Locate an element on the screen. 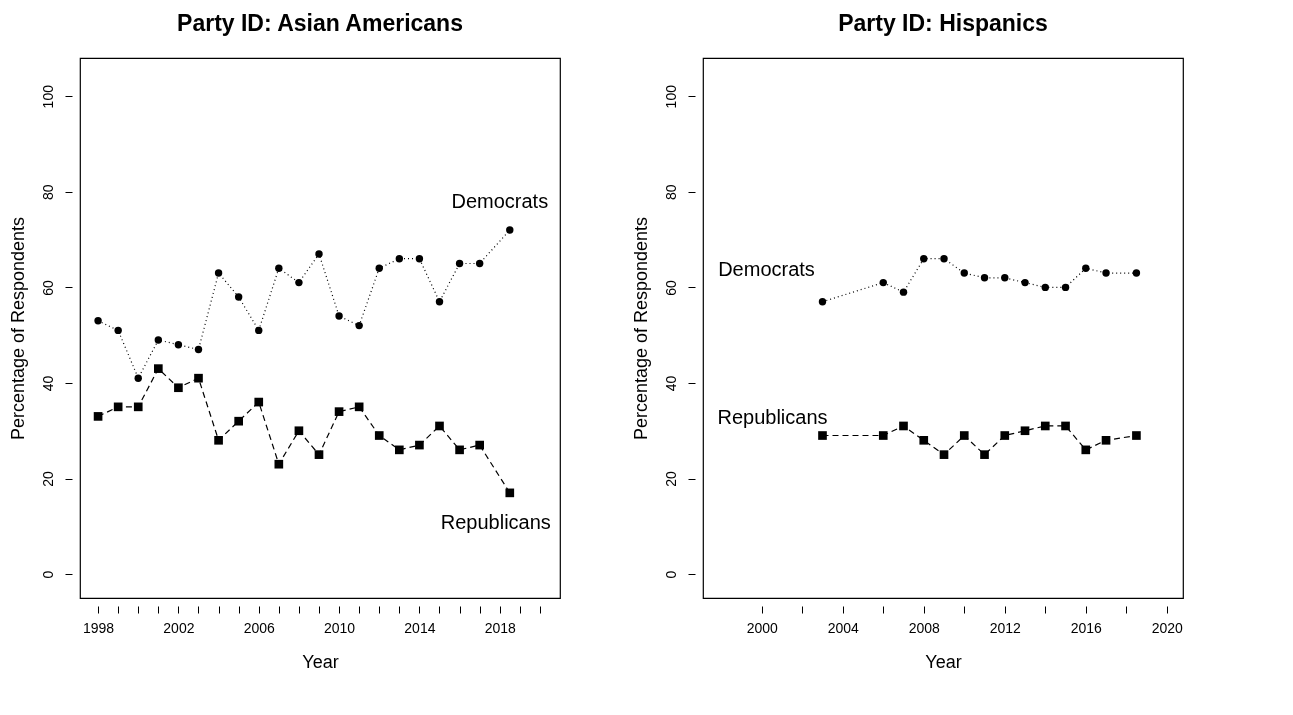 This screenshot has width=1293, height=715. chart-title: Party ID: Asian Americans is located at coordinates (320, 23).